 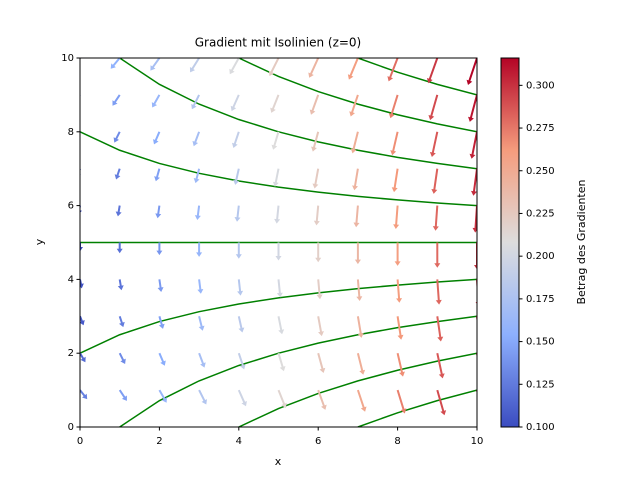 What do you see at coordinates (540, 128) in the screenshot?
I see `colorbar-tick-label: 0.275` at bounding box center [540, 128].